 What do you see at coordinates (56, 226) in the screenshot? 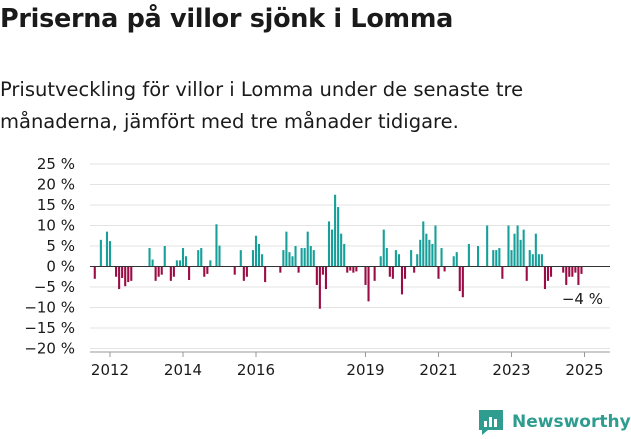
I see `y-tick-label: 10 %` at bounding box center [56, 226].